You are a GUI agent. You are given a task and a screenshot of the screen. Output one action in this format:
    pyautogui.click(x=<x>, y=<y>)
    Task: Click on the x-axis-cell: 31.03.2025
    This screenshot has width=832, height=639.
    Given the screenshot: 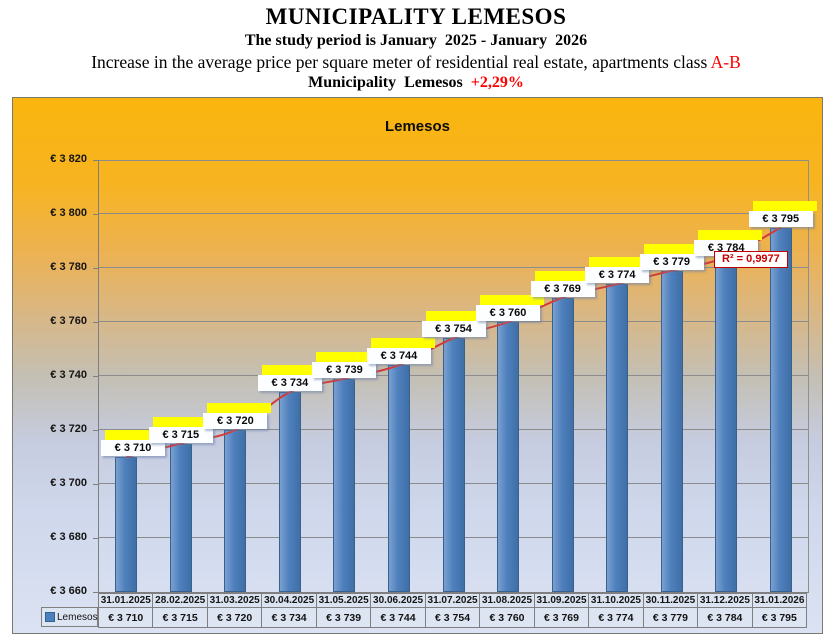 What is the action you would take?
    pyautogui.click(x=234, y=600)
    